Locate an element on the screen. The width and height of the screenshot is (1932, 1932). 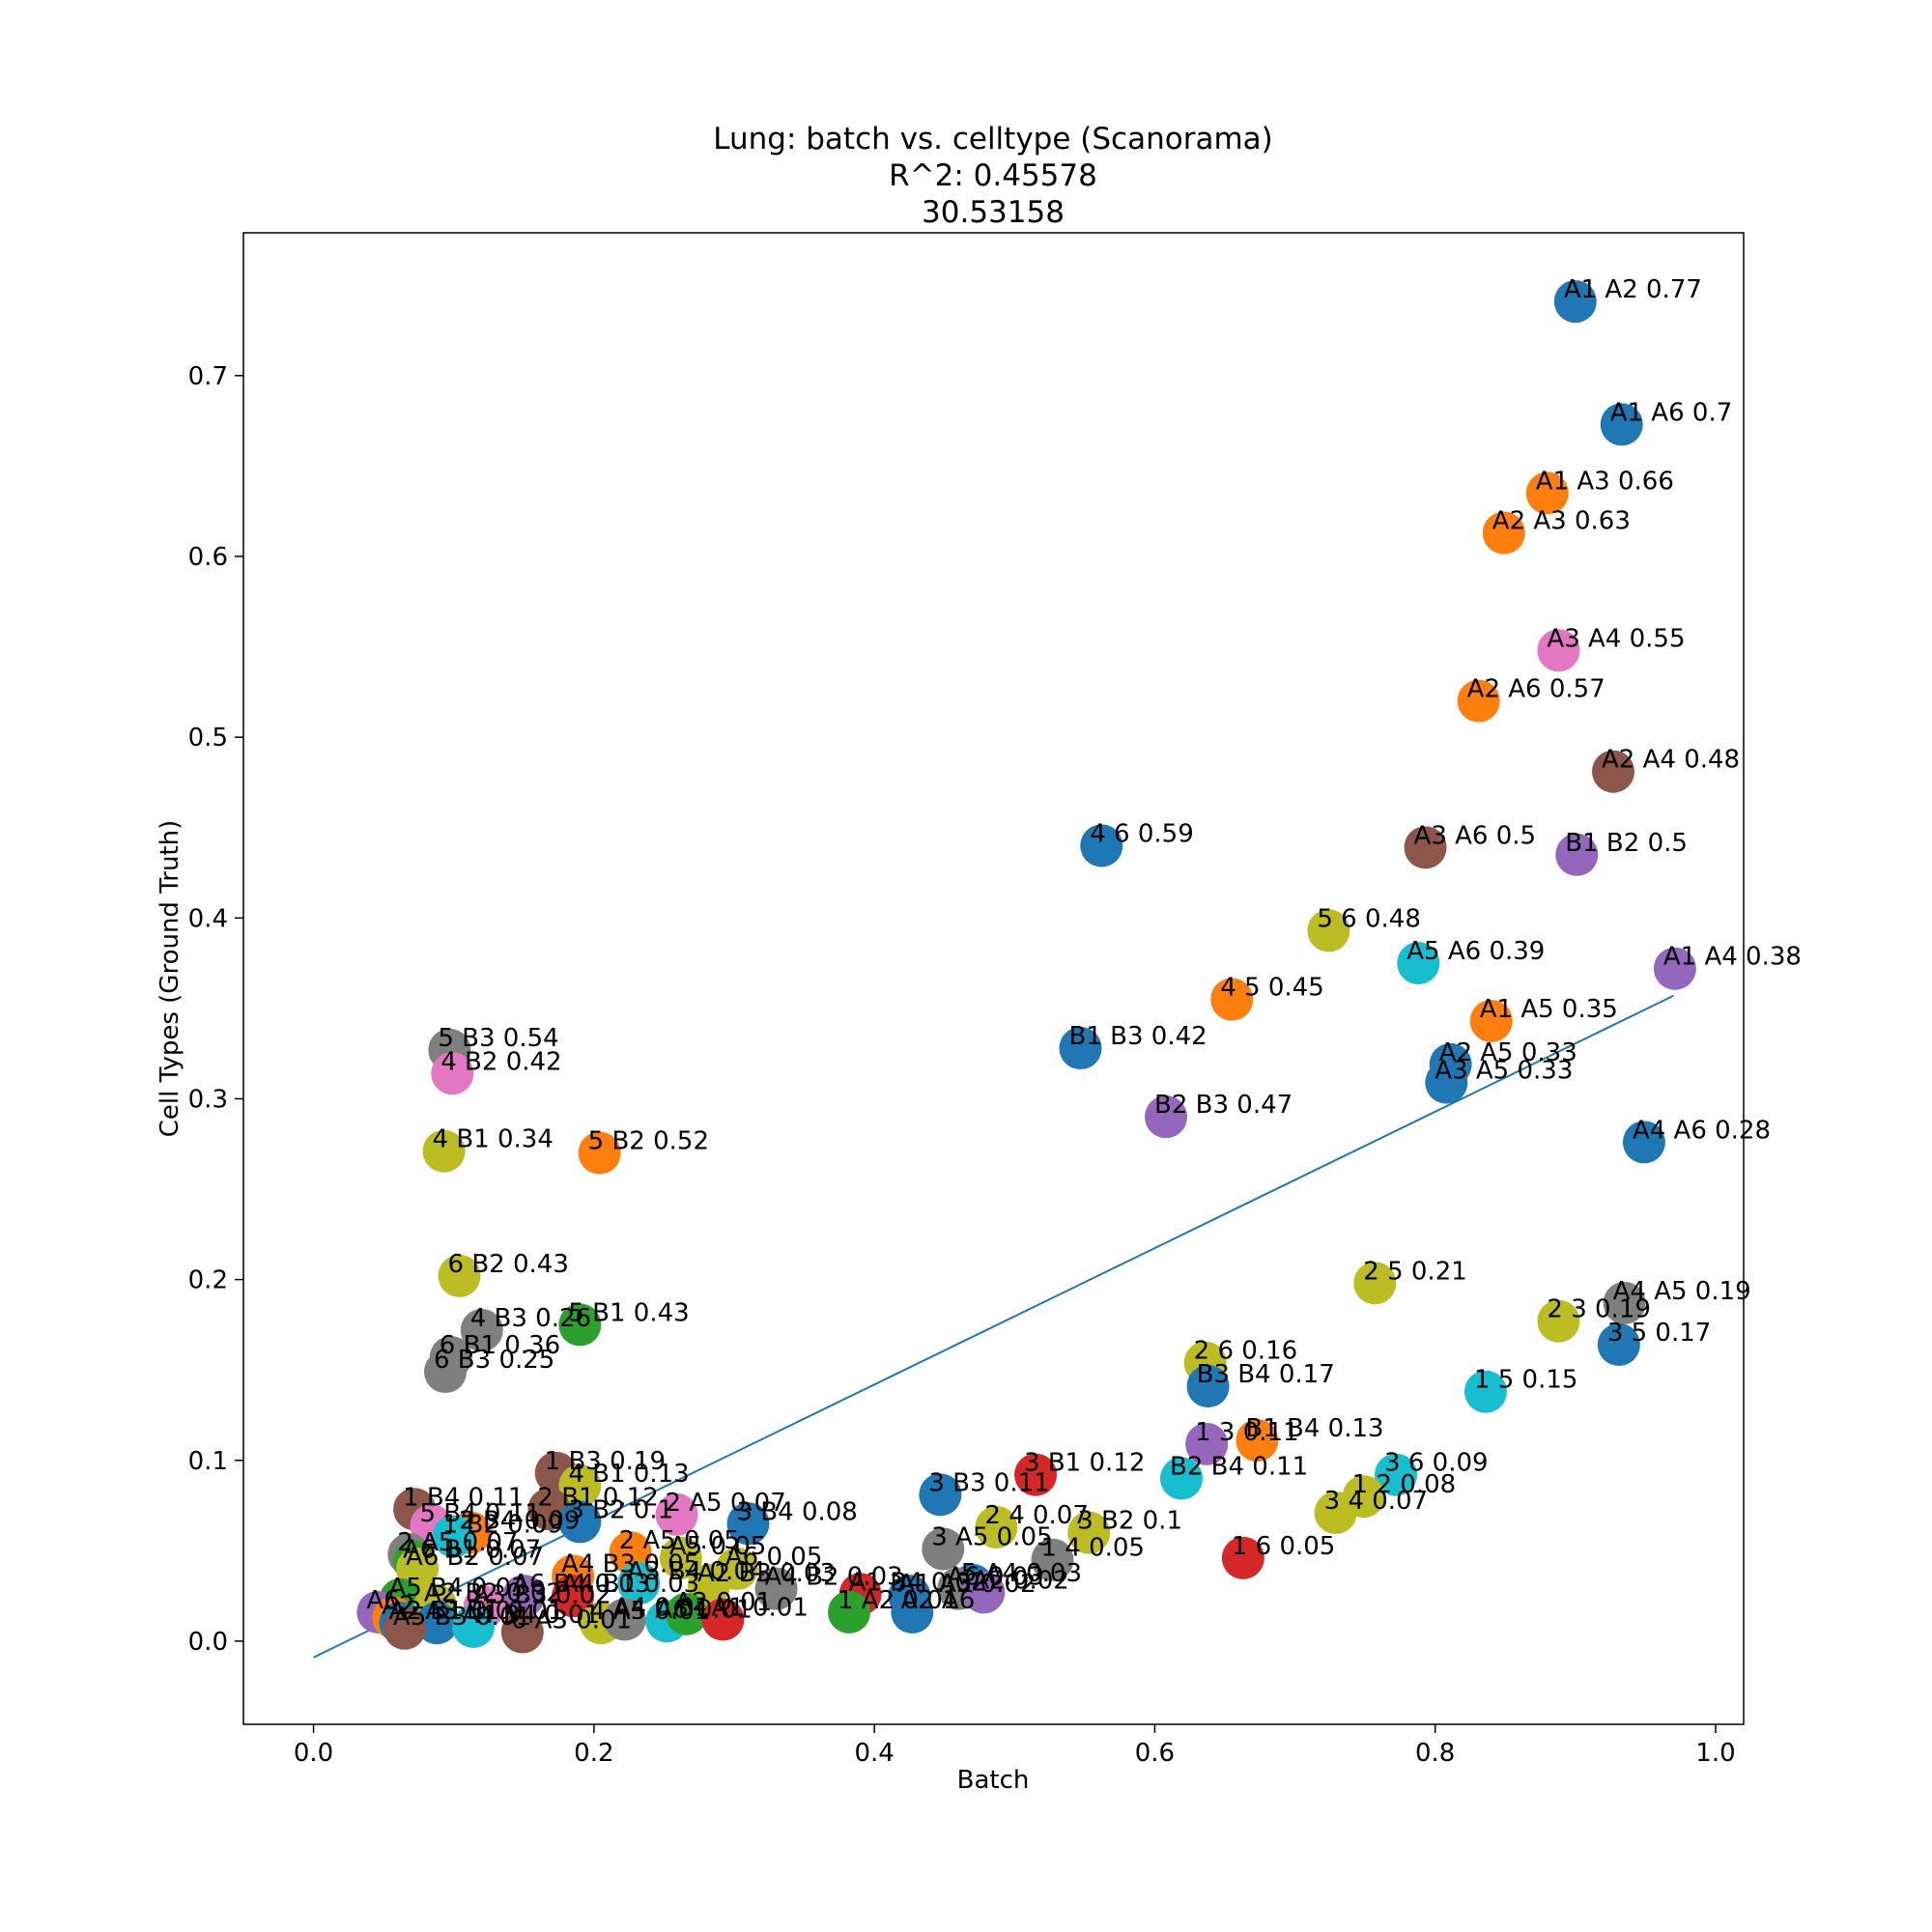
point-label: 1 4 0.05 is located at coordinates (1092, 1548).